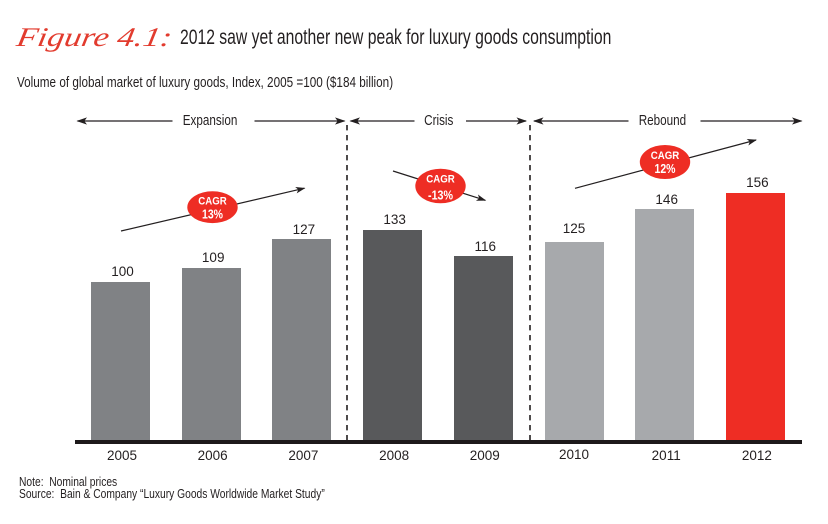 This screenshot has width=828, height=524. What do you see at coordinates (440, 194) in the screenshot?
I see `svg-text: -13%` at bounding box center [440, 194].